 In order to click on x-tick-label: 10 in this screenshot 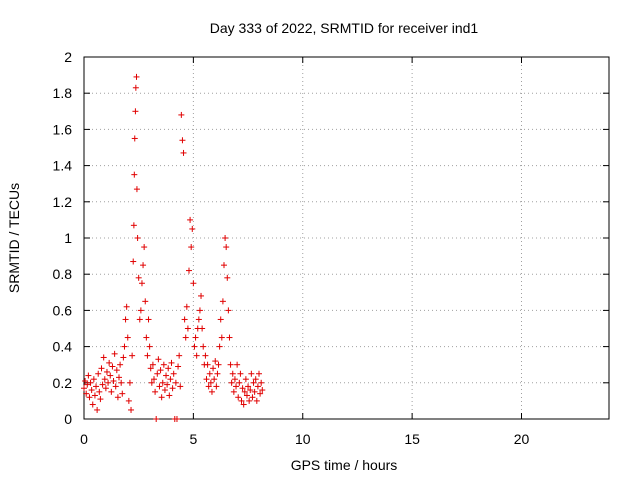, I will do `click(303, 439)`.